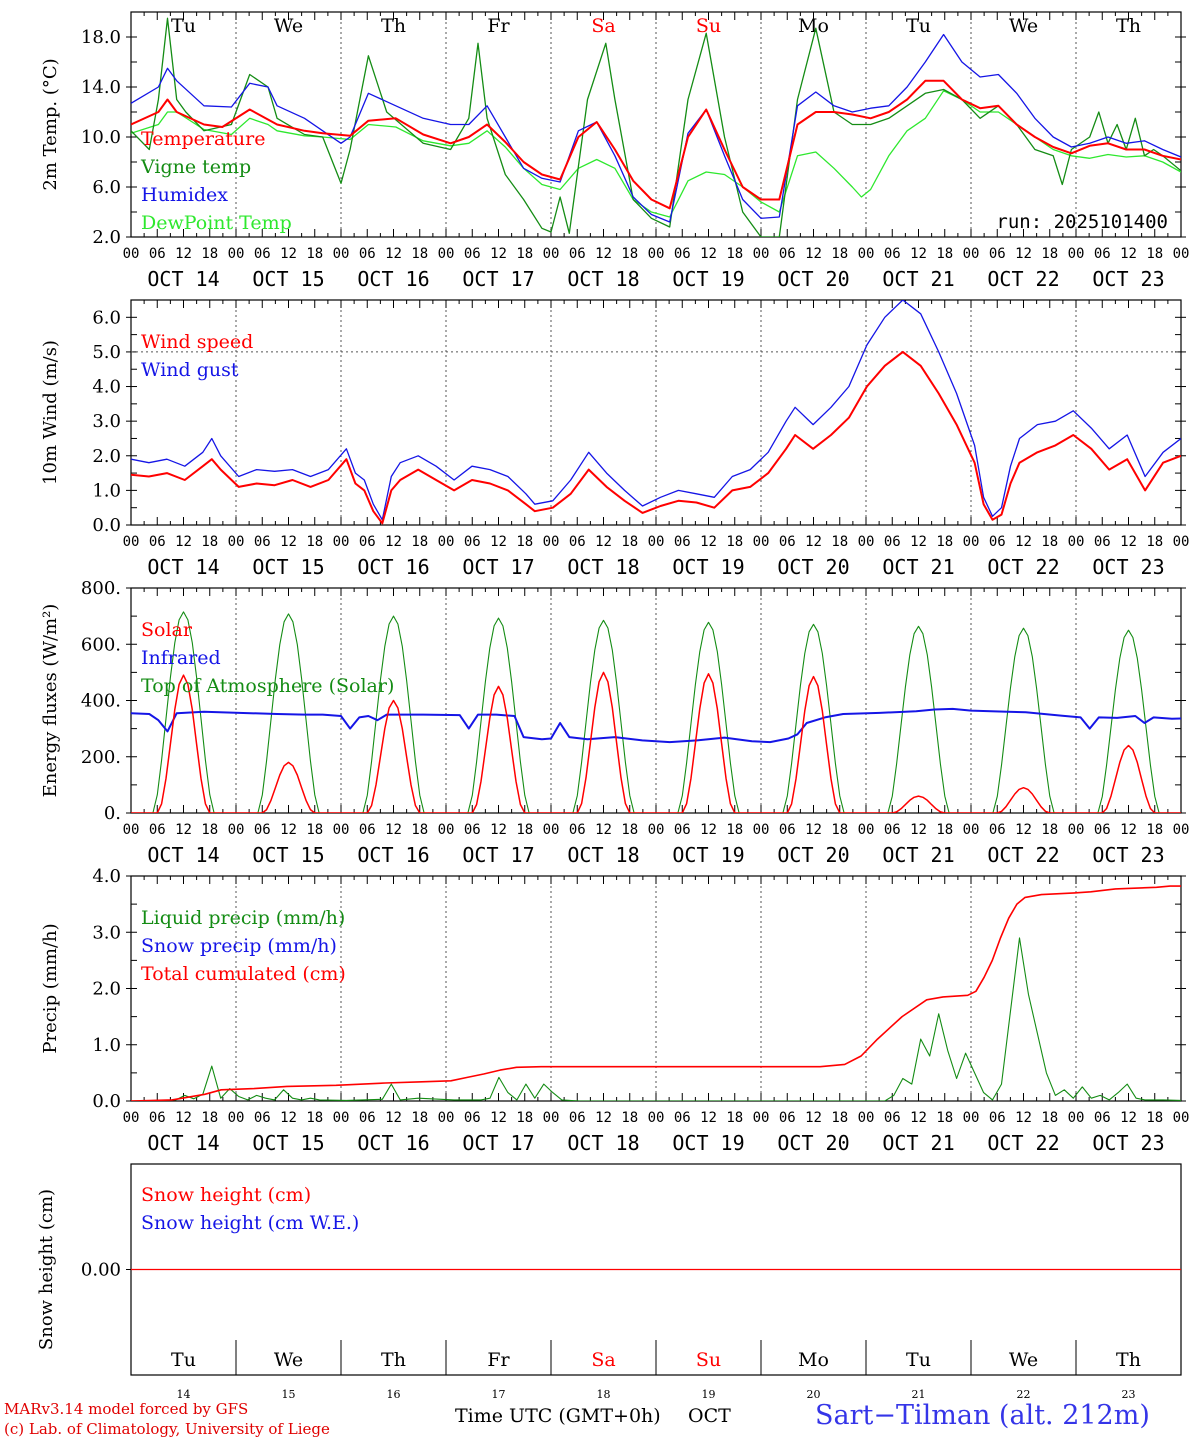  What do you see at coordinates (106, 876) in the screenshot?
I see `y-tick-label: 4.0` at bounding box center [106, 876].